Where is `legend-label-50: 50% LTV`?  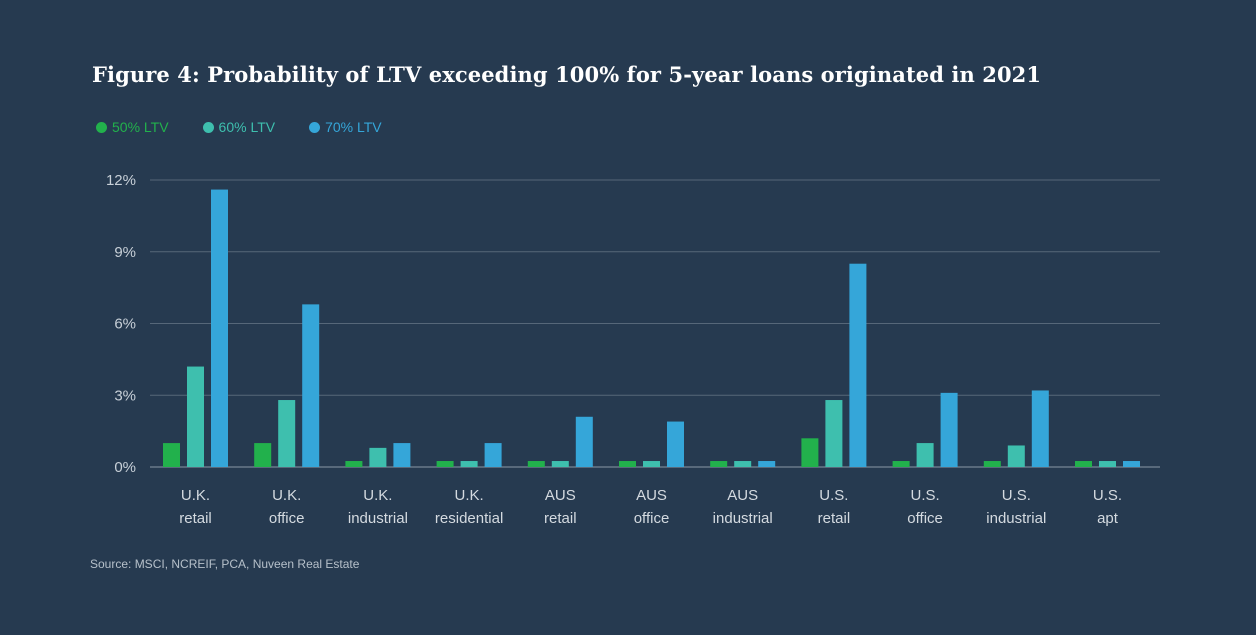 legend-label-50: 50% LTV is located at coordinates (140, 127).